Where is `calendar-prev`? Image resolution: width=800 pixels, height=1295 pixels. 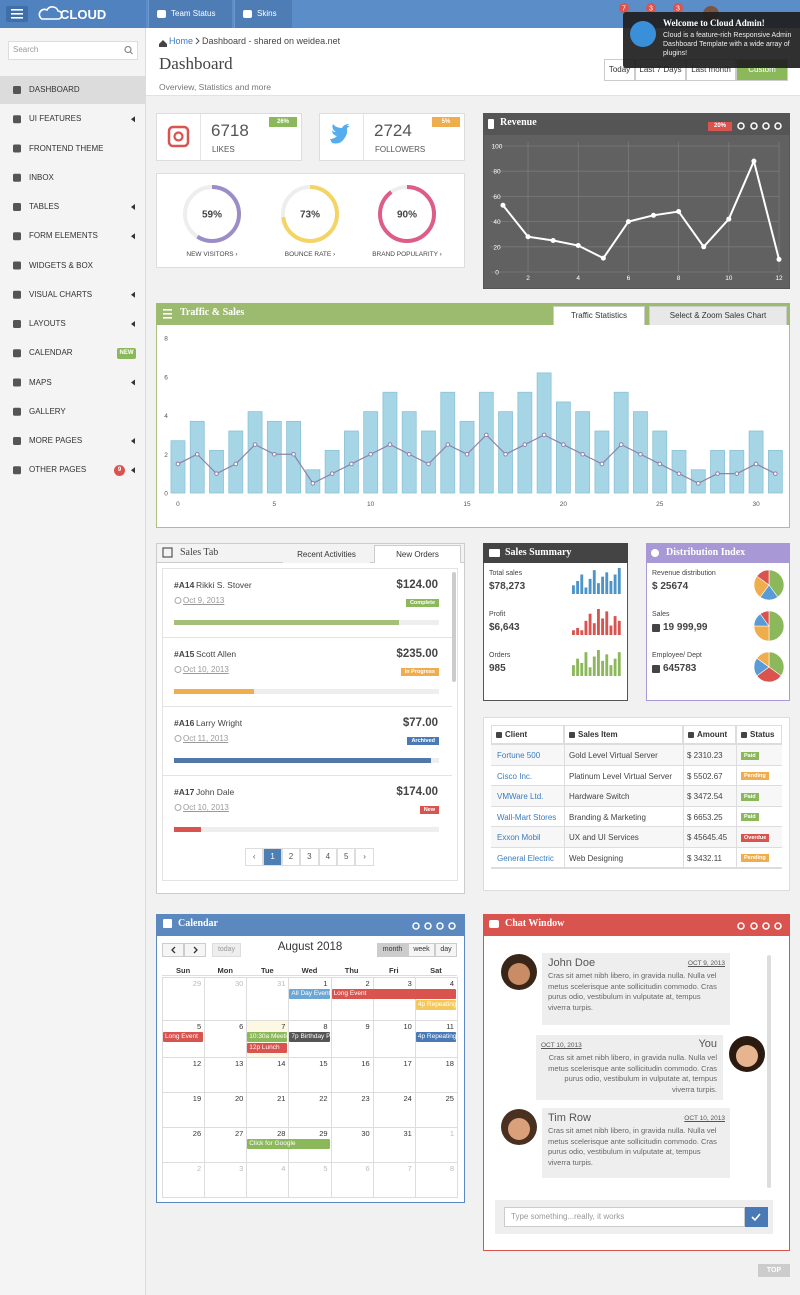
calendar-prev is located at coordinates (173, 950).